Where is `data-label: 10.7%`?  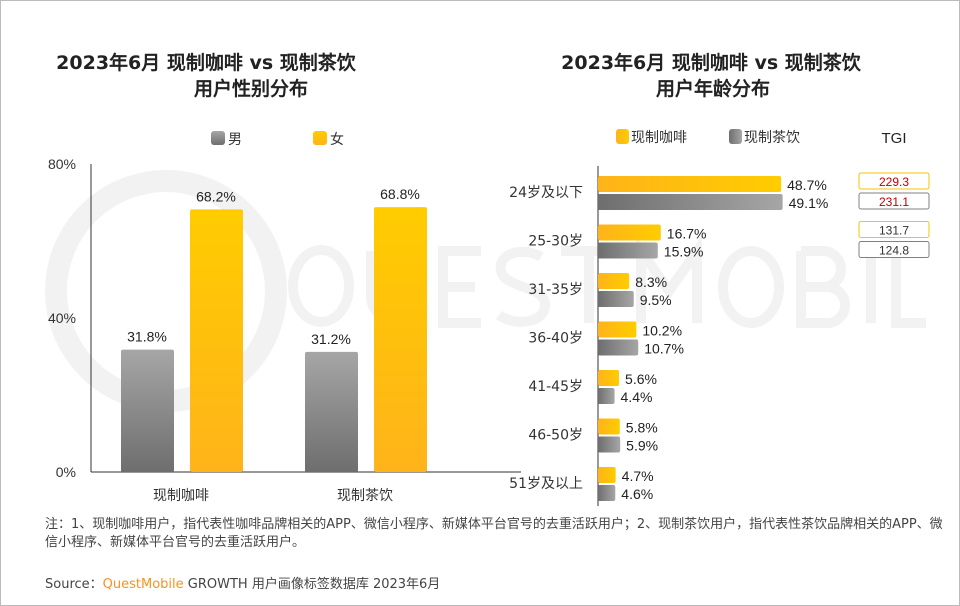 data-label: 10.7% is located at coordinates (664, 349).